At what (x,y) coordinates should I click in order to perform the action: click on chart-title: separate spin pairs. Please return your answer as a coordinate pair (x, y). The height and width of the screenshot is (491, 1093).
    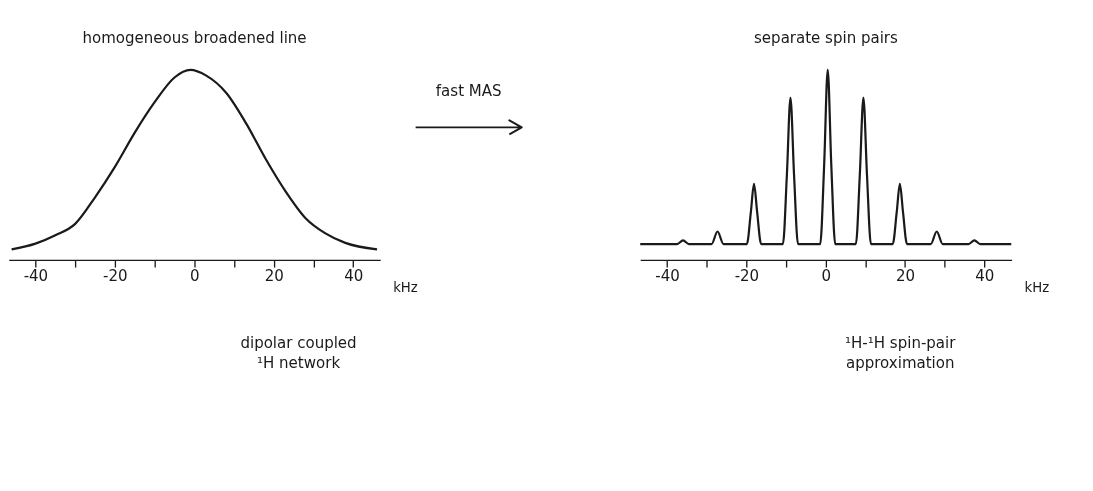
    Looking at the image, I should click on (826, 38).